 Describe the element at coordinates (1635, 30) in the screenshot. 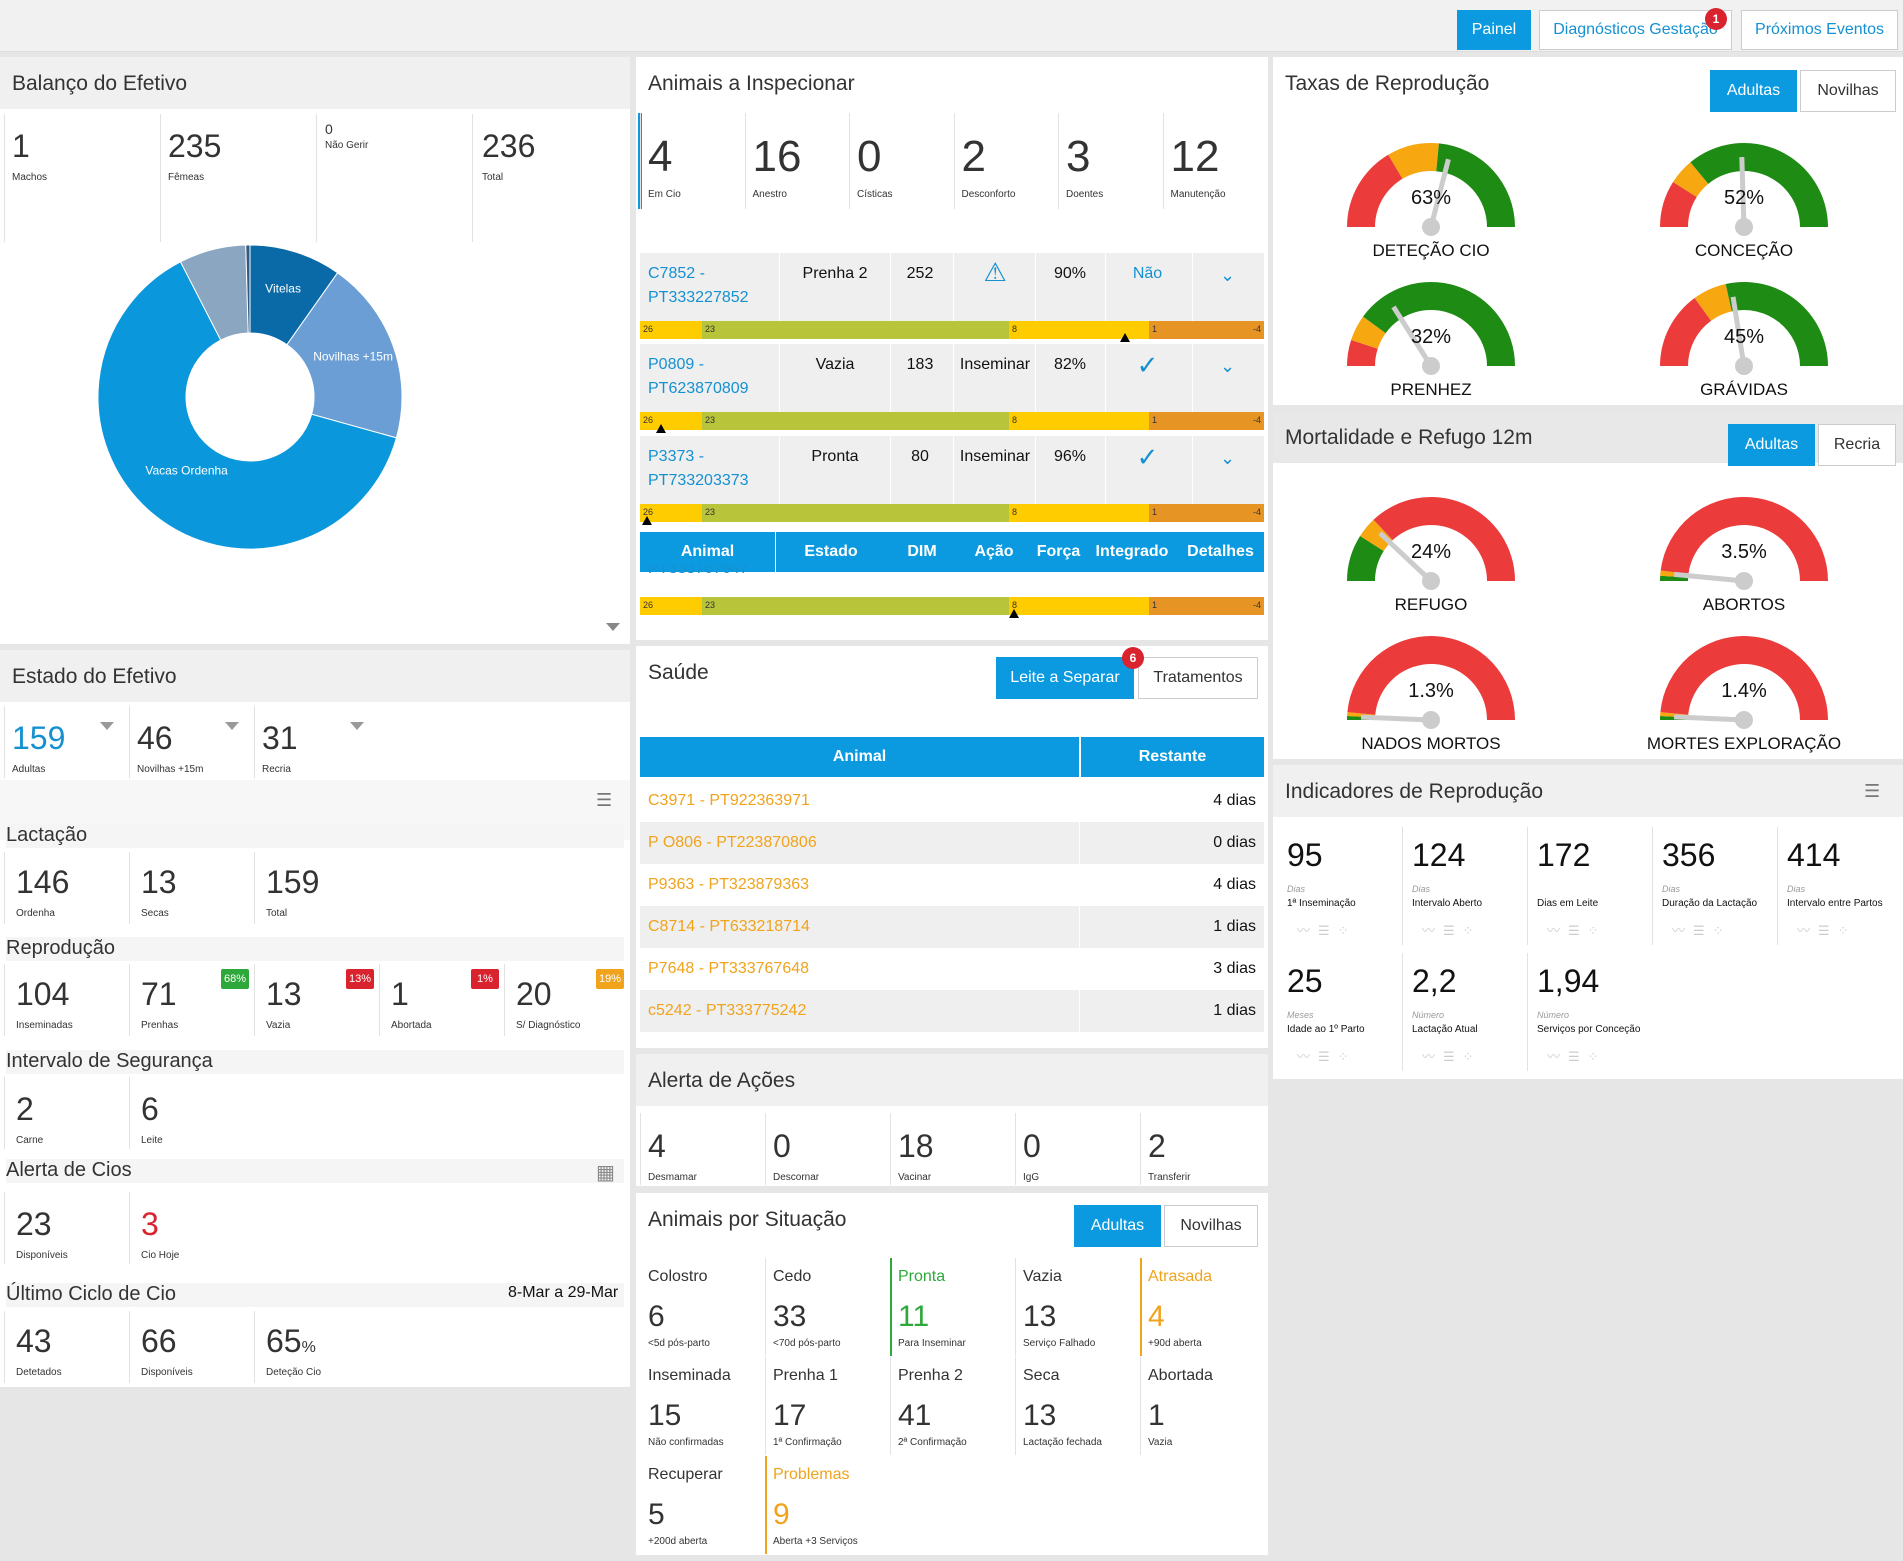

I see `tab-diagnosticos-gestacao: Diagnósticos Gestação` at that location.